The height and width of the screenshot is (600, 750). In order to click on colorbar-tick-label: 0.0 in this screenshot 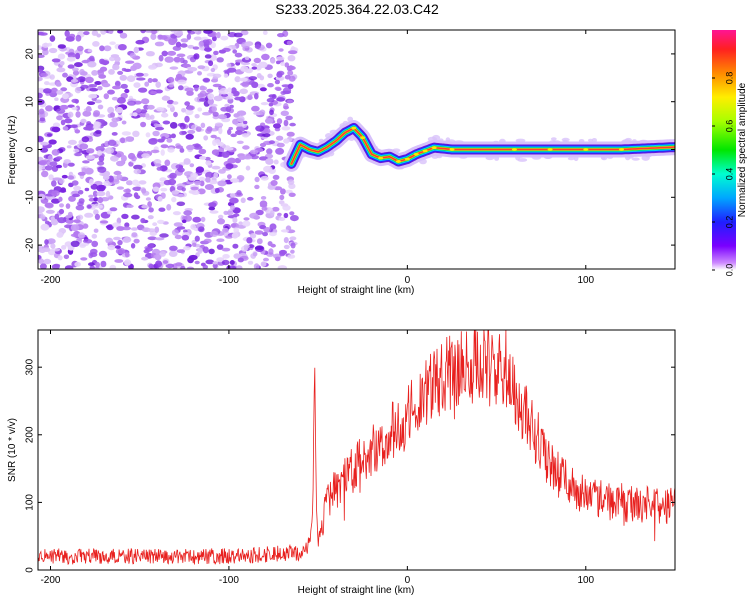, I will do `click(729, 270)`.